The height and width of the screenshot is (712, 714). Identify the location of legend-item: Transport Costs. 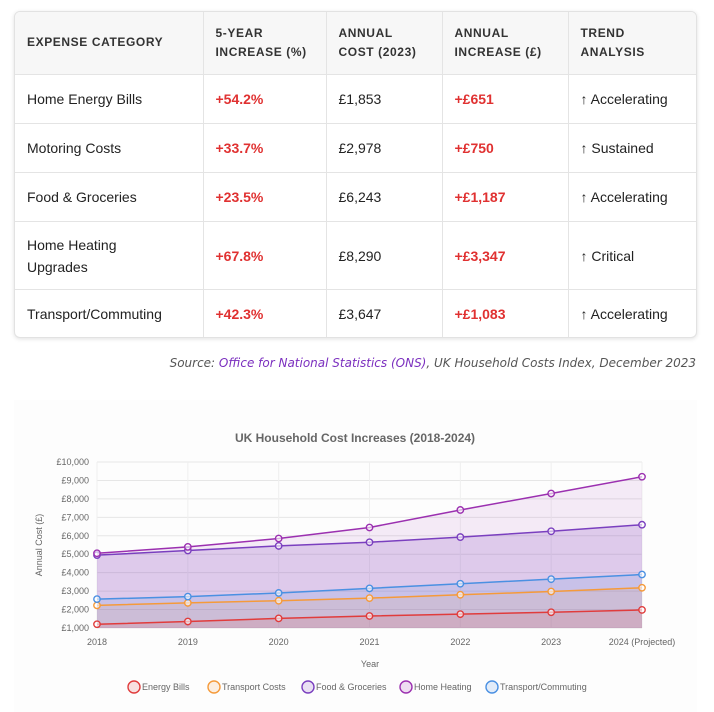
(246, 687).